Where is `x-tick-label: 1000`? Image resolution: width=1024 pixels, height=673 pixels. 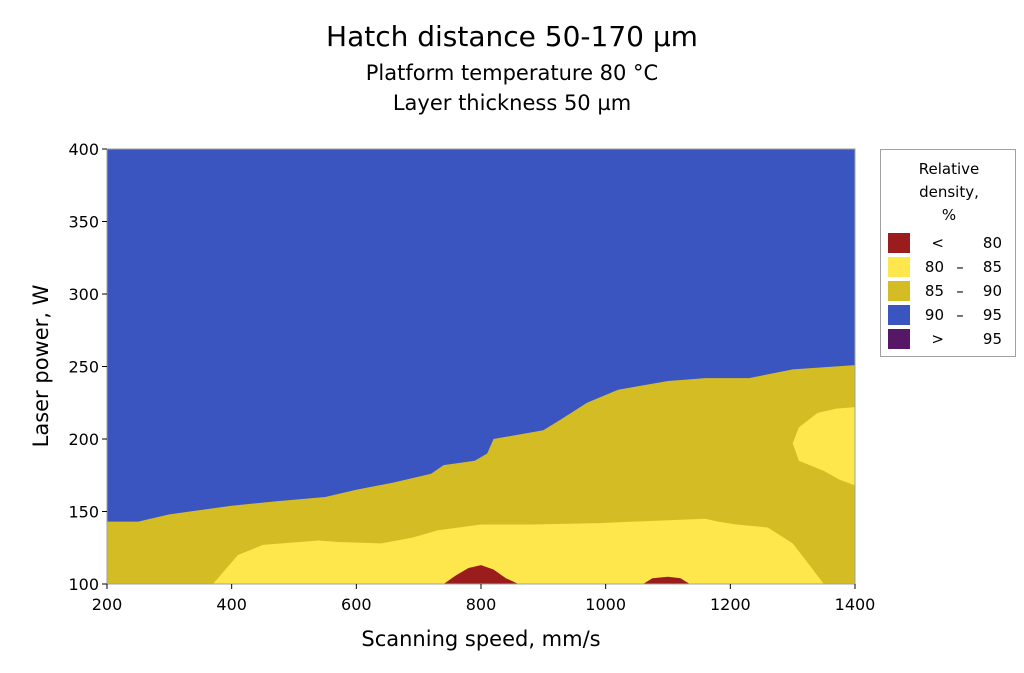 x-tick-label: 1000 is located at coordinates (605, 604).